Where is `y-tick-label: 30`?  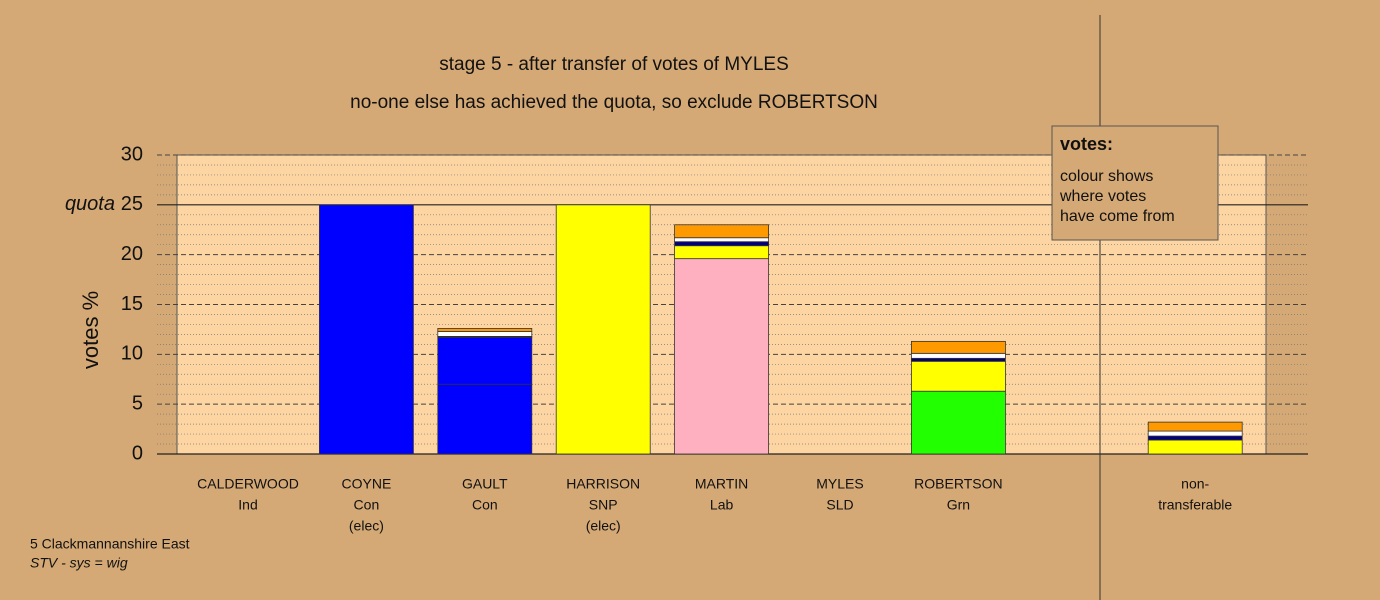 y-tick-label: 30 is located at coordinates (132, 154).